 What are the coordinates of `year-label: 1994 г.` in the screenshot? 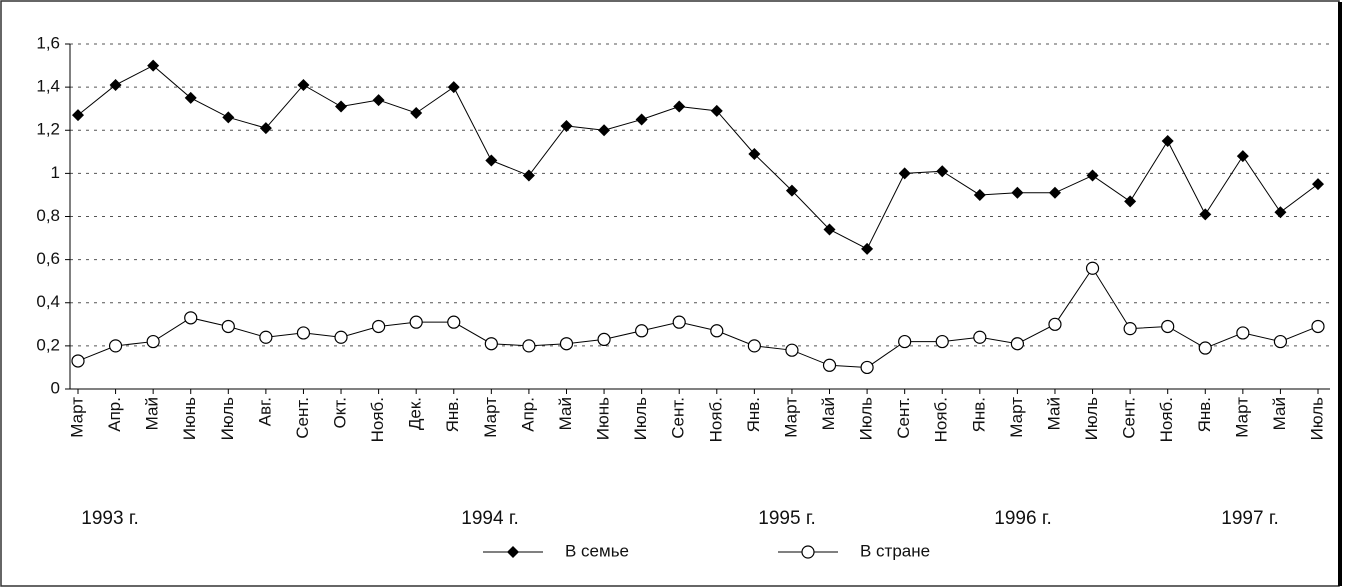 It's located at (489, 518).